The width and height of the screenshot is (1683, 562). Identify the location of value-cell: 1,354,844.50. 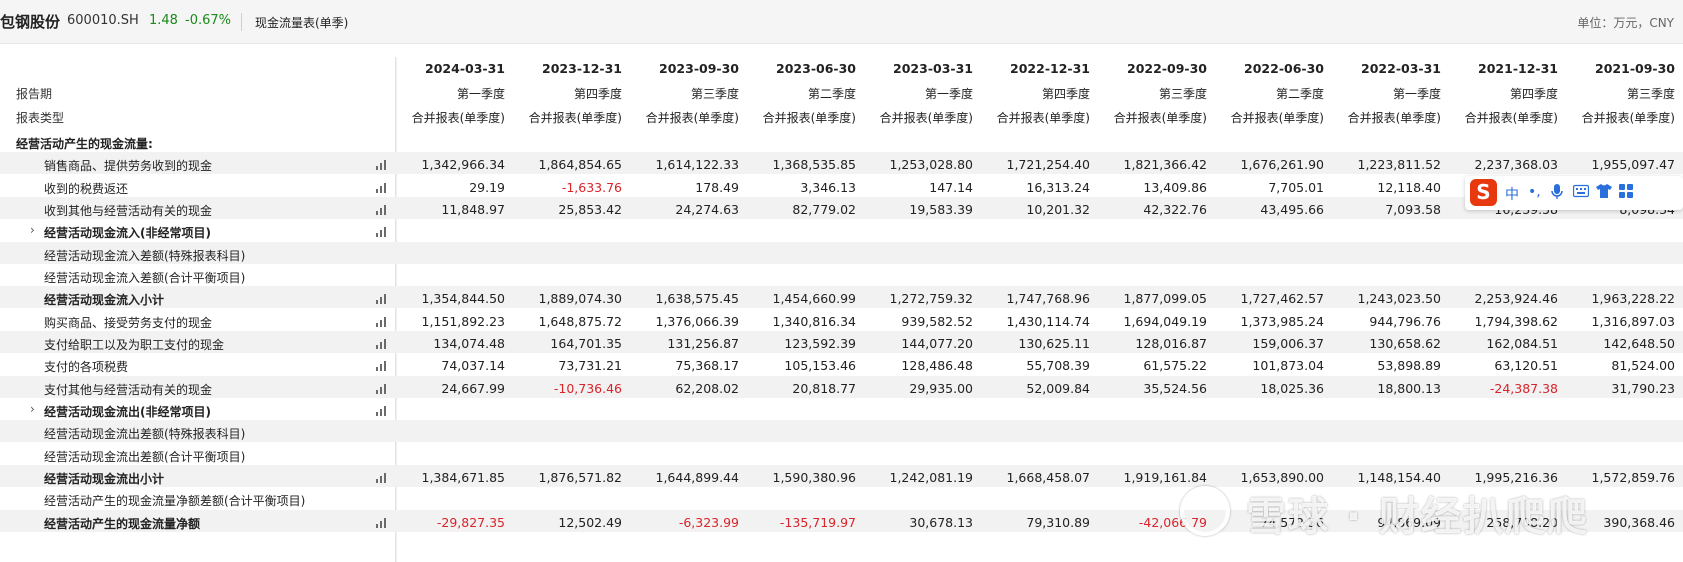
(463, 299).